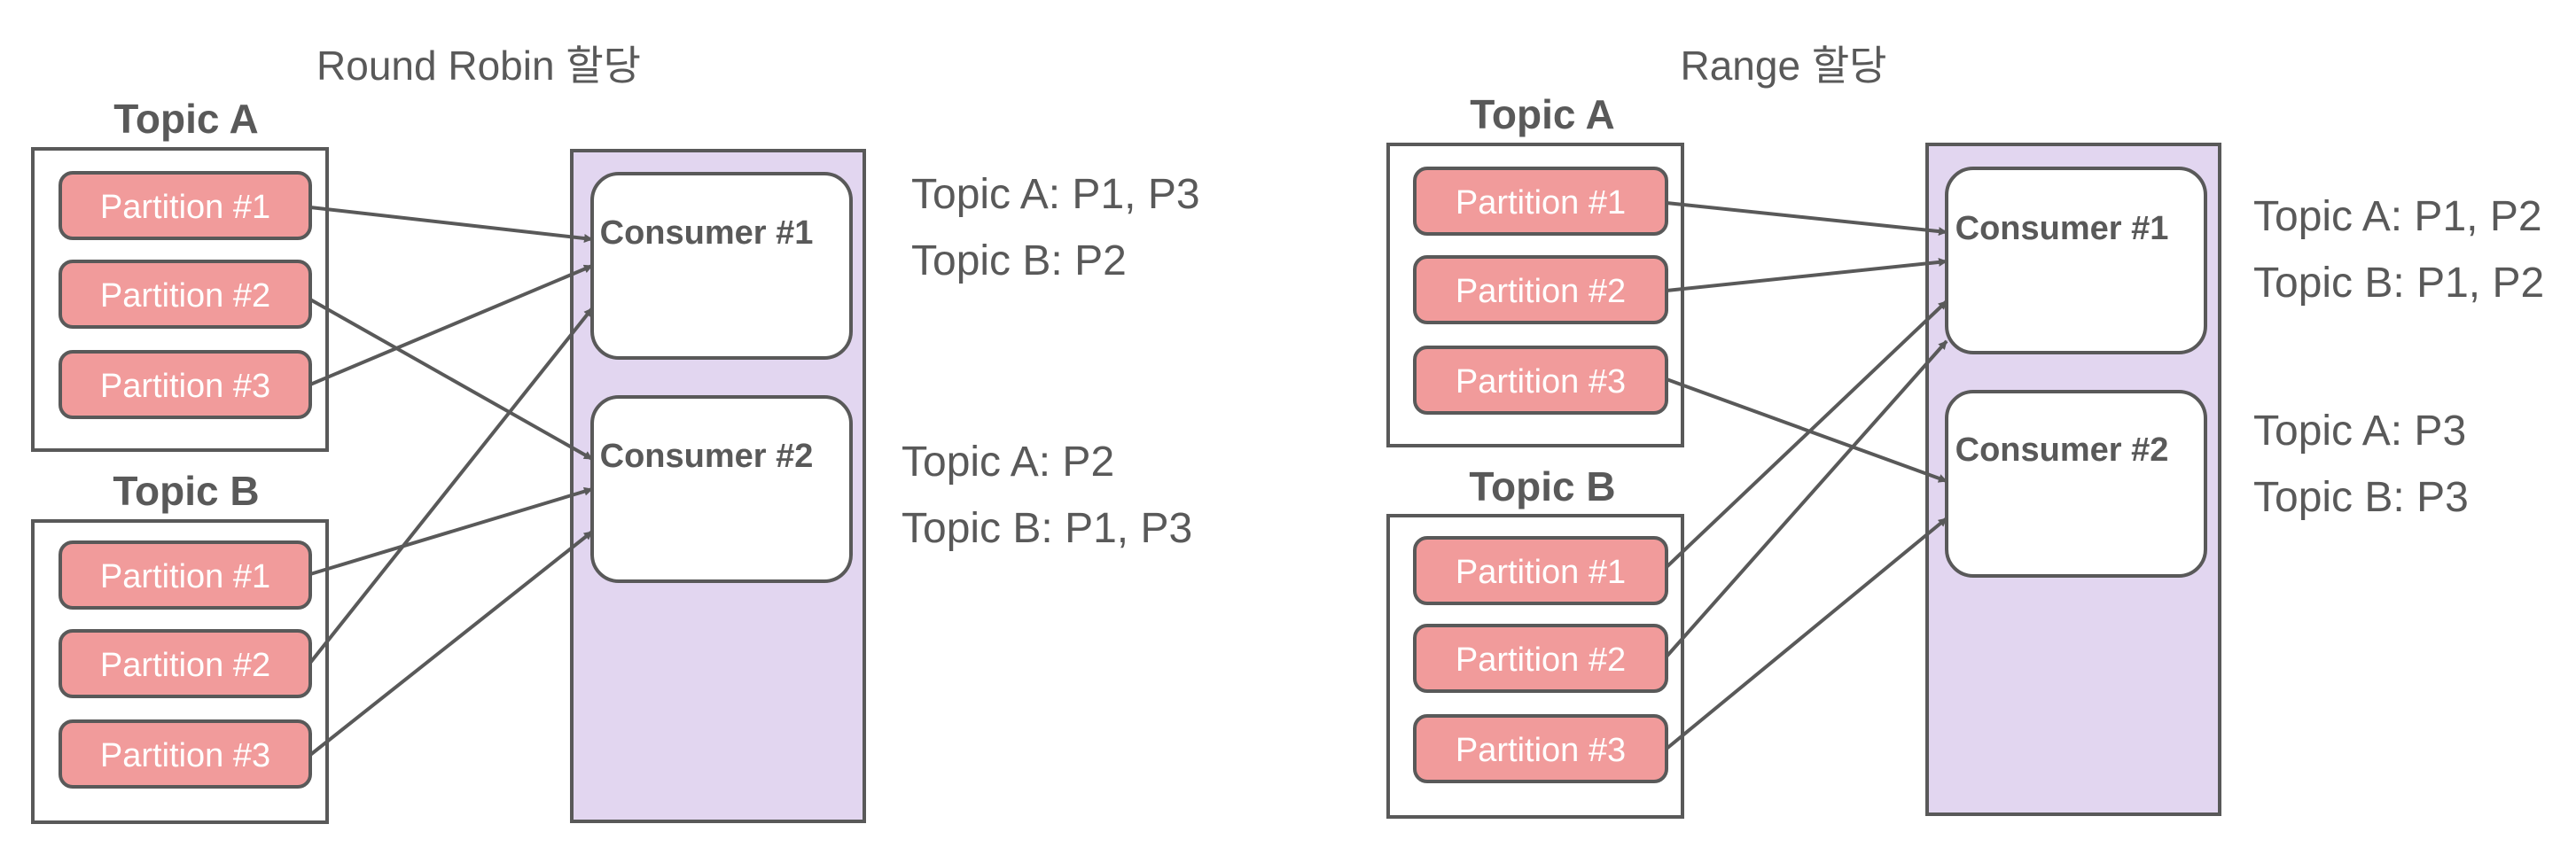  Describe the element at coordinates (1047, 528) in the screenshot. I see `assignment-text: Topic B: P1, P3` at that location.